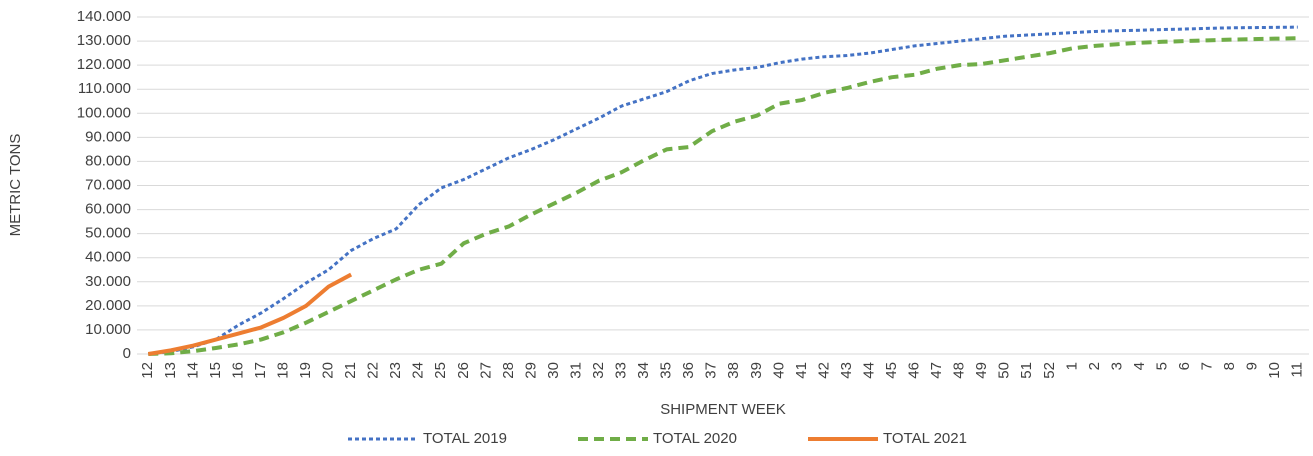 This screenshot has width=1313, height=456. What do you see at coordinates (192, 370) in the screenshot?
I see `x-tick-label: 14` at bounding box center [192, 370].